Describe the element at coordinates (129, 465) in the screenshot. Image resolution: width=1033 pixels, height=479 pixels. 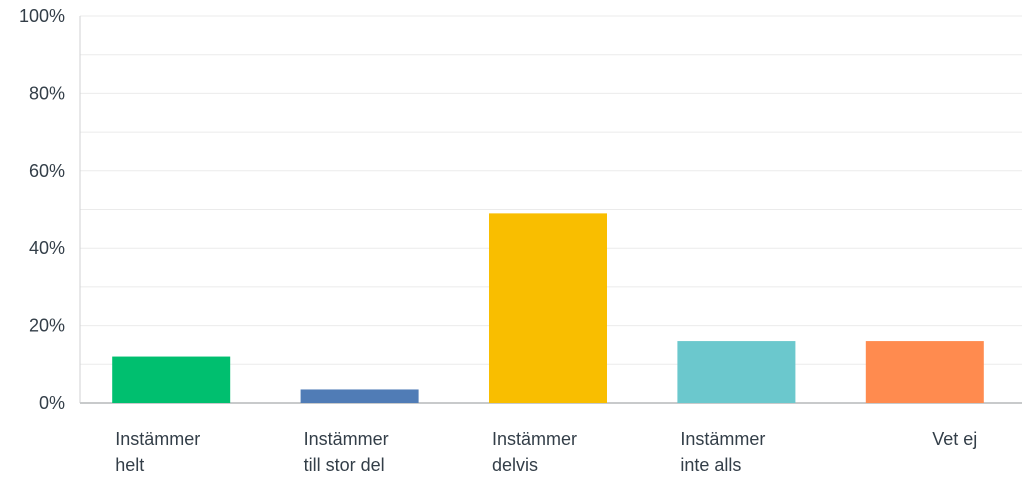
I see `x-tick-label-line: helt` at that location.